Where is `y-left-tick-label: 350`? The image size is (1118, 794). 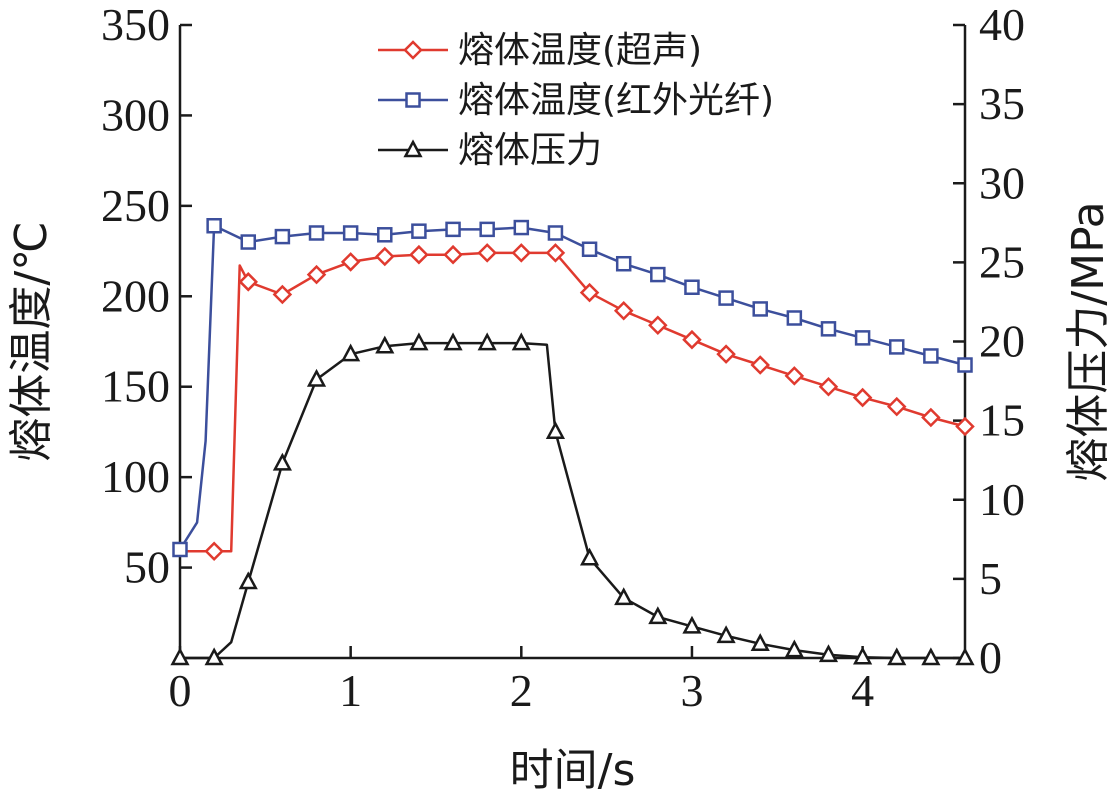 y-left-tick-label: 350 is located at coordinates (135, 25).